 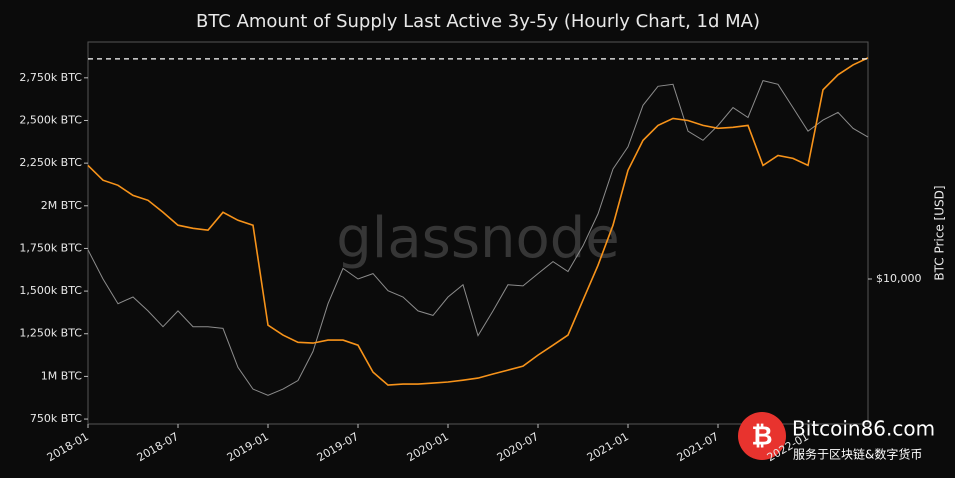 I want to click on logo-glyph: ₿, so click(x=761, y=437).